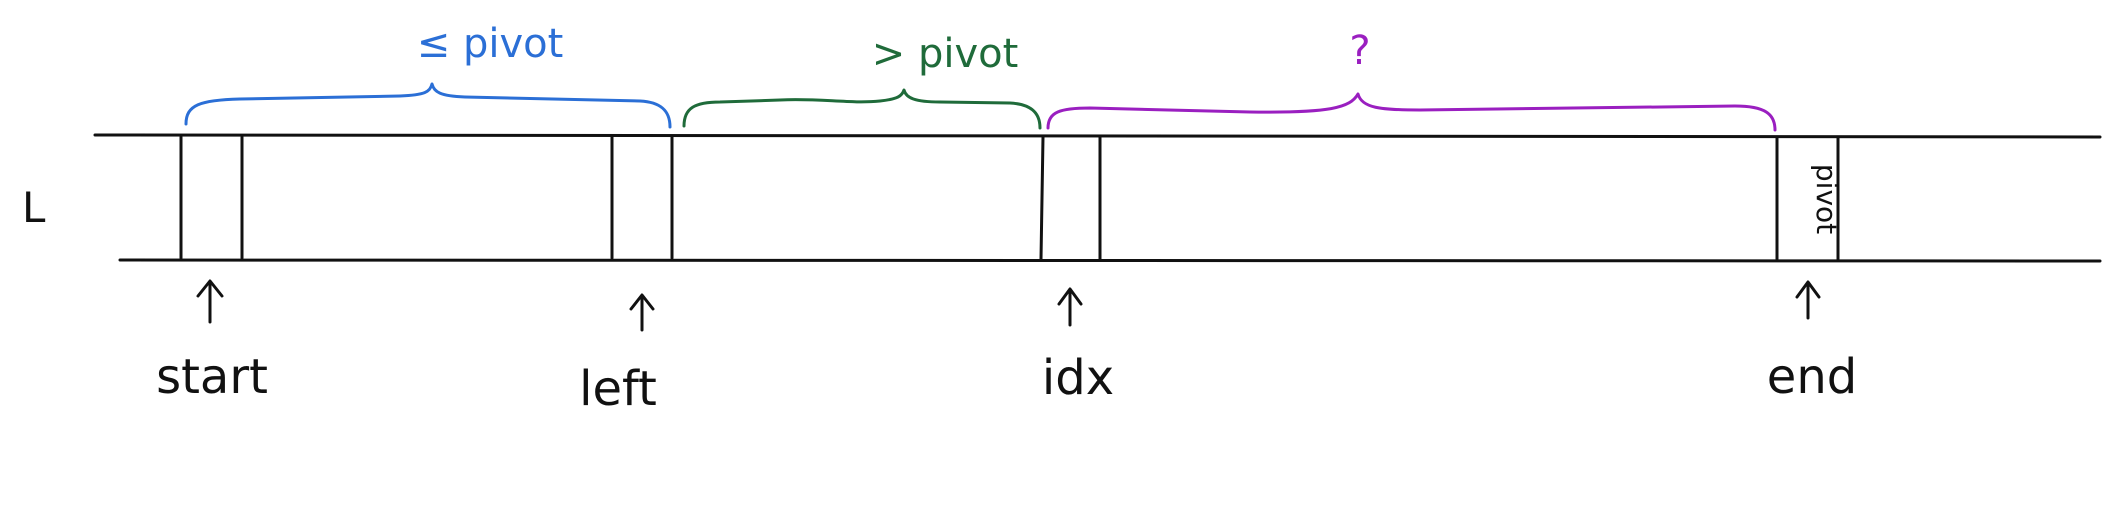 The image size is (2118, 506). I want to click on le-pivot-label: ≤ pivot, so click(490, 44).